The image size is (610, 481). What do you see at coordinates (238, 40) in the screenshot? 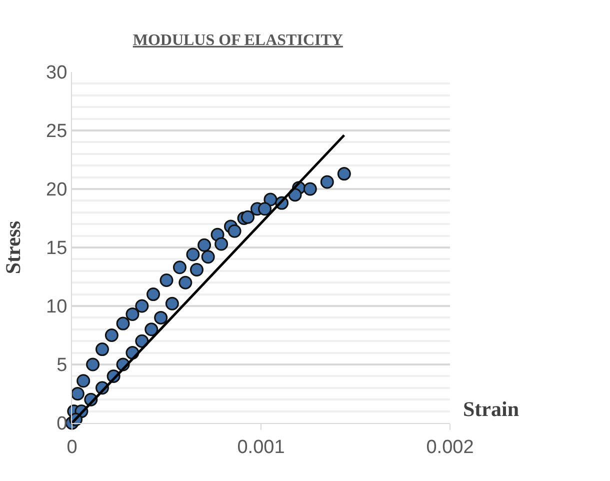
I see `chart-title: MODULUS OF ELASTICITY` at bounding box center [238, 40].